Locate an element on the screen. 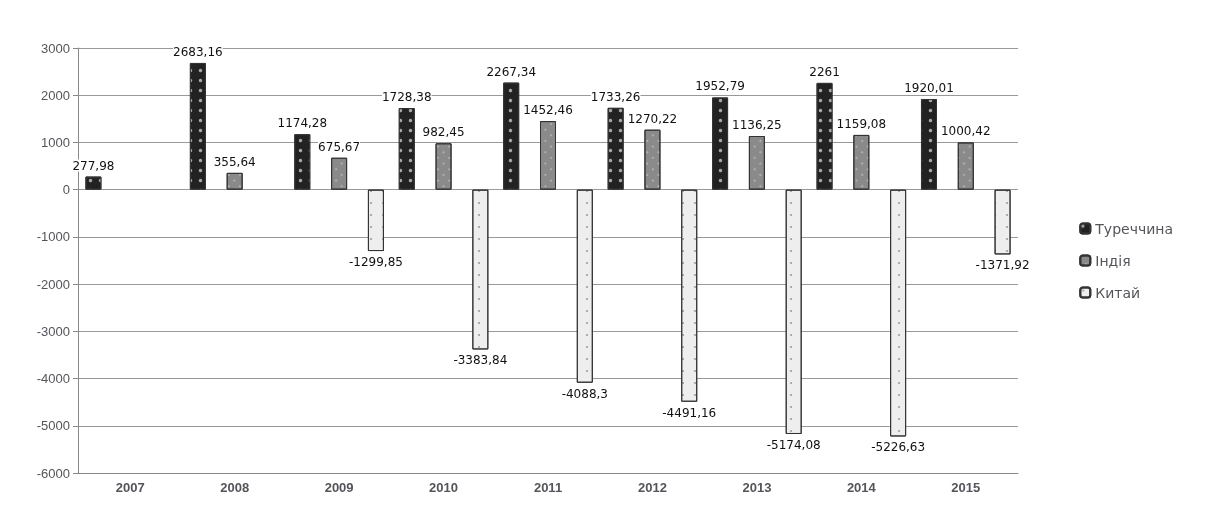 The height and width of the screenshot is (524, 1209). data-label: 1174,28 is located at coordinates (302, 123).